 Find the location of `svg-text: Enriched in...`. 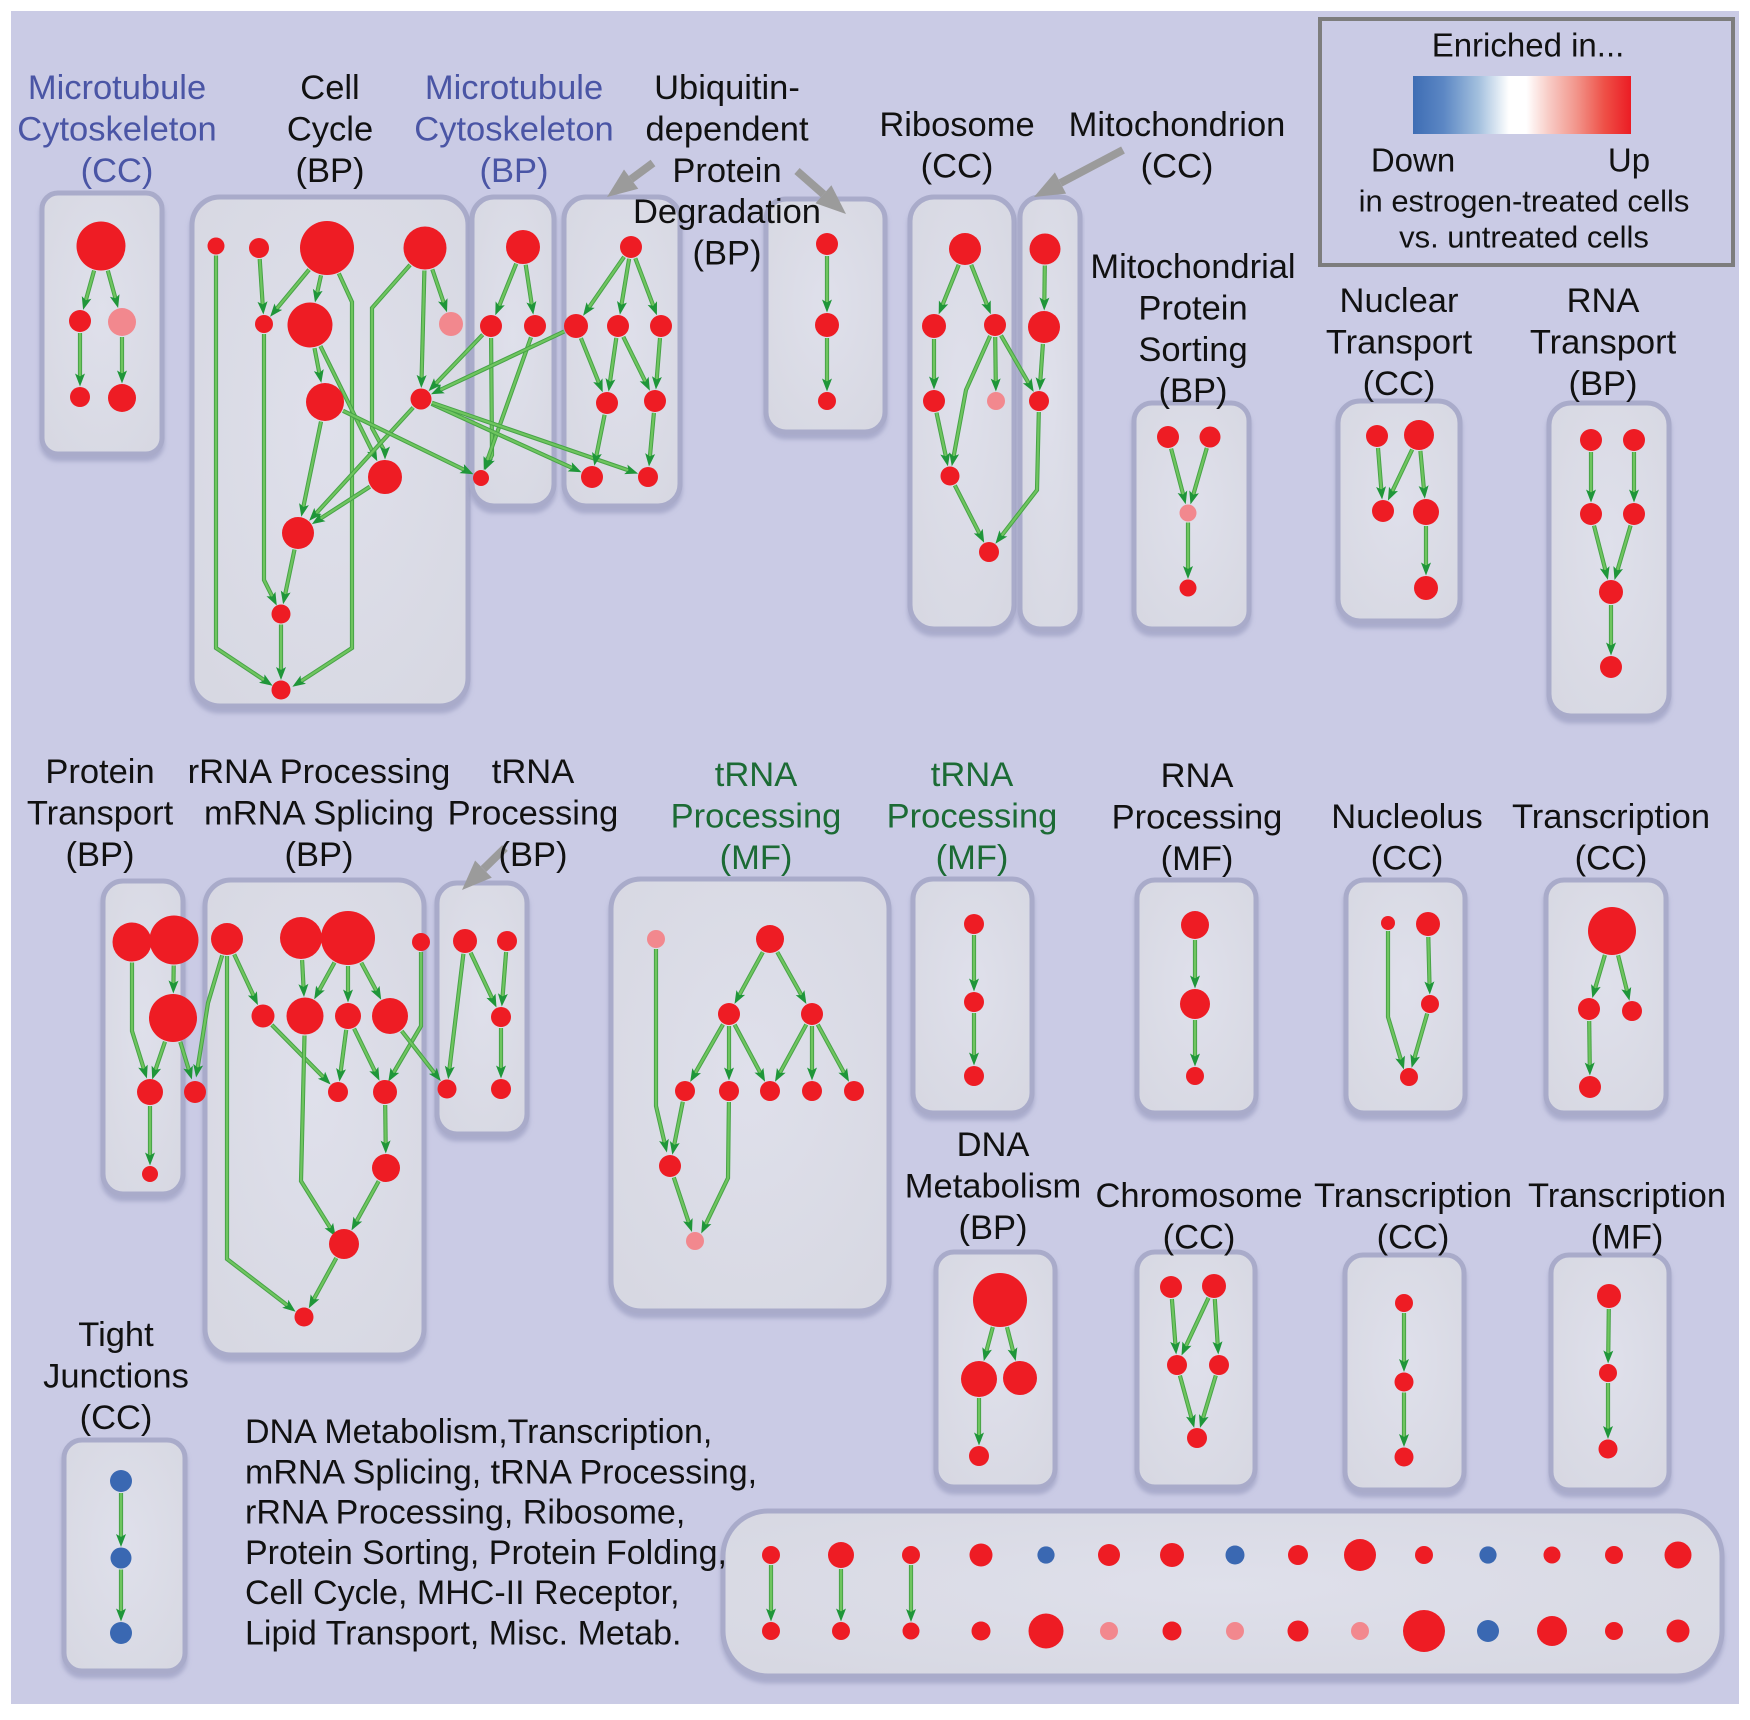

svg-text: Enriched in... is located at coordinates (1528, 45).